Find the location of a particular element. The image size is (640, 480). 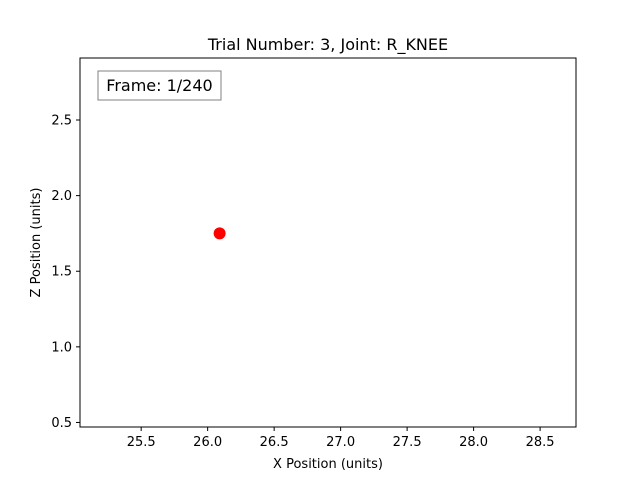

x-tick-label: 26.5 is located at coordinates (274, 442).